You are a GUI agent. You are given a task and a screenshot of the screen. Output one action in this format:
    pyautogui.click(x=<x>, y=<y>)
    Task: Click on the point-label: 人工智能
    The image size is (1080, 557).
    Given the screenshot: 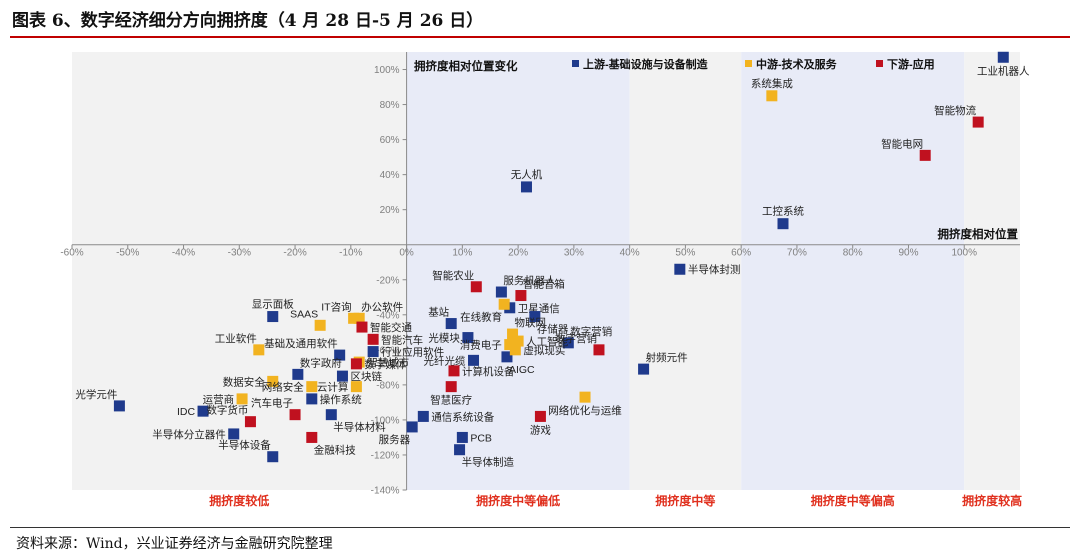 What is the action you would take?
    pyautogui.click(x=547, y=341)
    